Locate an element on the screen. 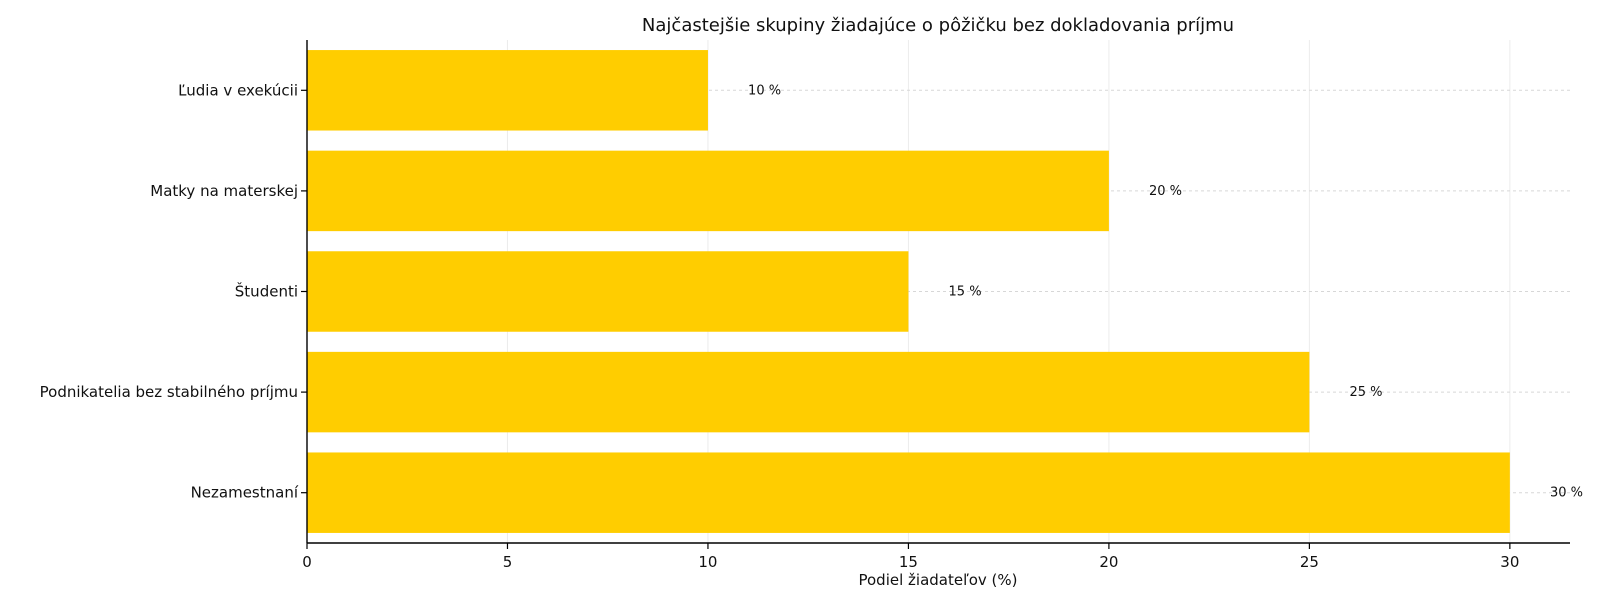 This screenshot has width=1600, height=604. category-label: Matky na materskej is located at coordinates (224, 191).